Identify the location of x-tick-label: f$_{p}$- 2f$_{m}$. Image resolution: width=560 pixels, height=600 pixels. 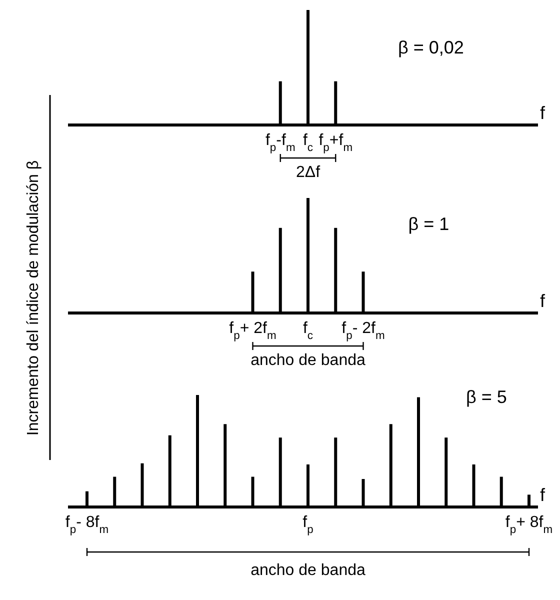
(363, 331).